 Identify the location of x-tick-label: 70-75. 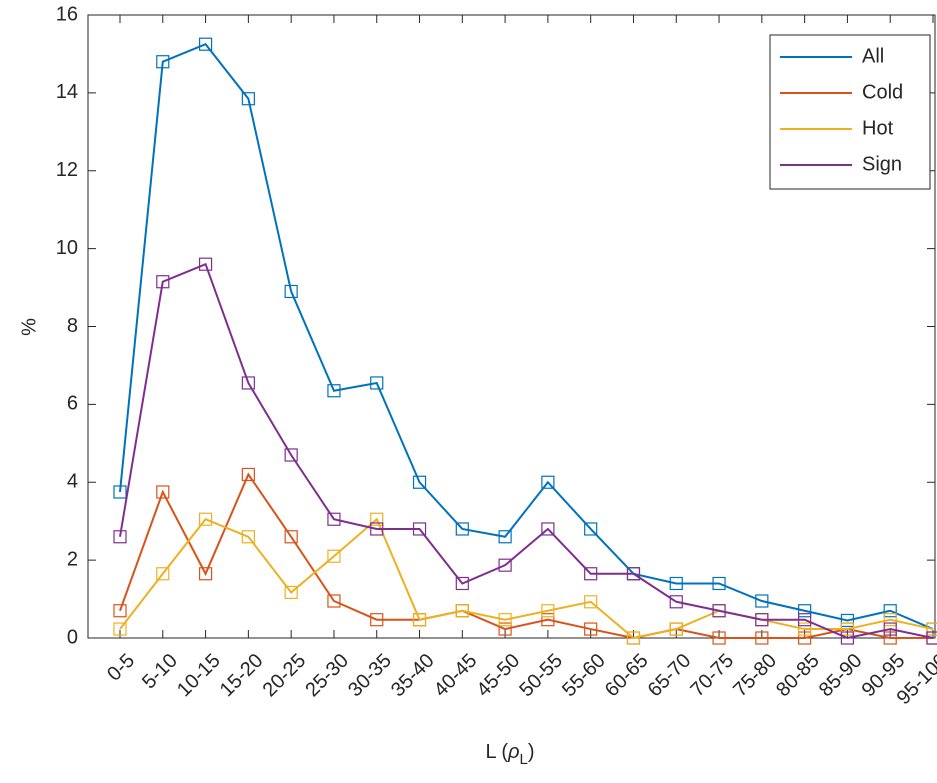
(712, 676).